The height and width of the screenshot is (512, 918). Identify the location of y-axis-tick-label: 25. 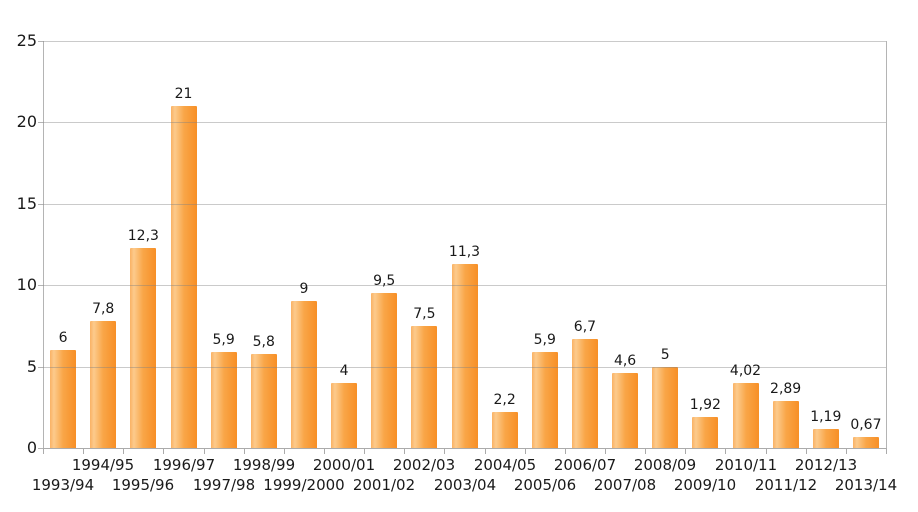
(26, 40).